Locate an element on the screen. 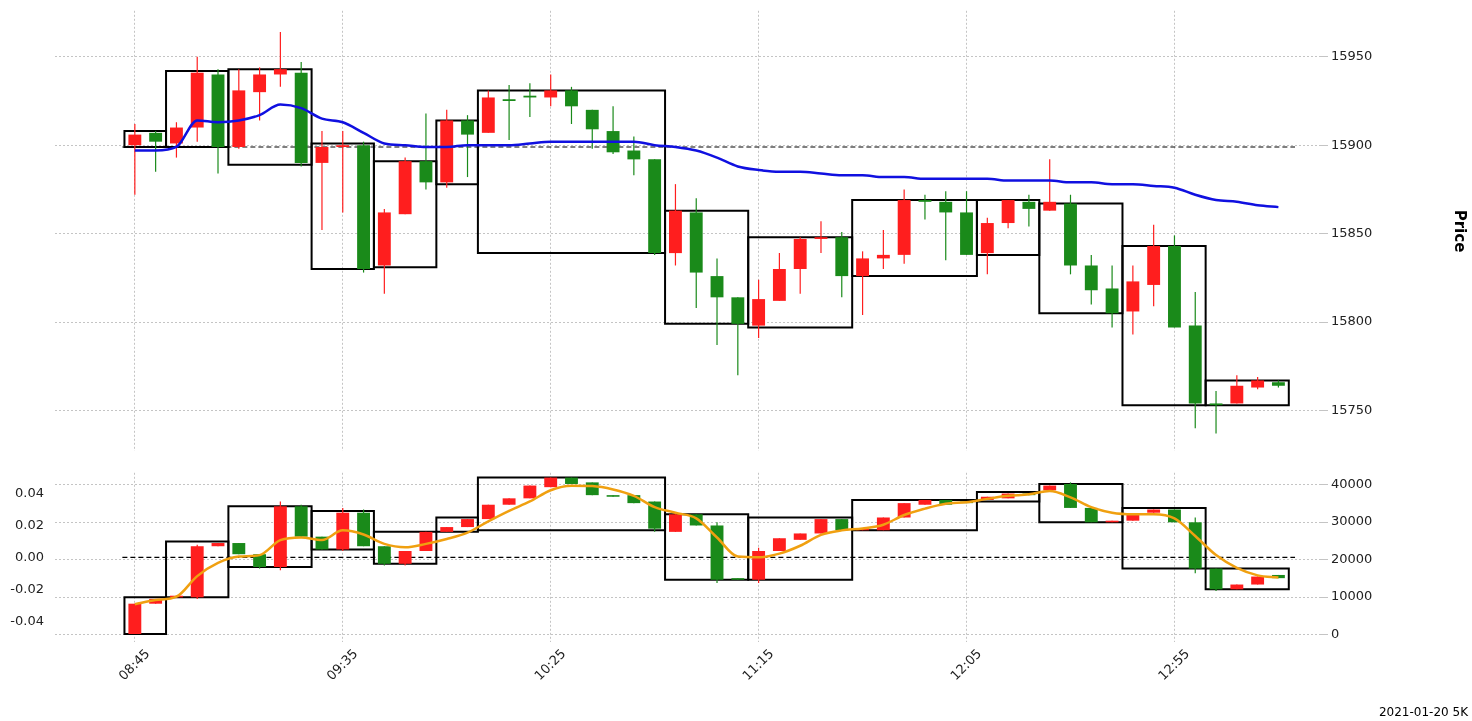  y-tick-label: 15800 is located at coordinates (1352, 321).